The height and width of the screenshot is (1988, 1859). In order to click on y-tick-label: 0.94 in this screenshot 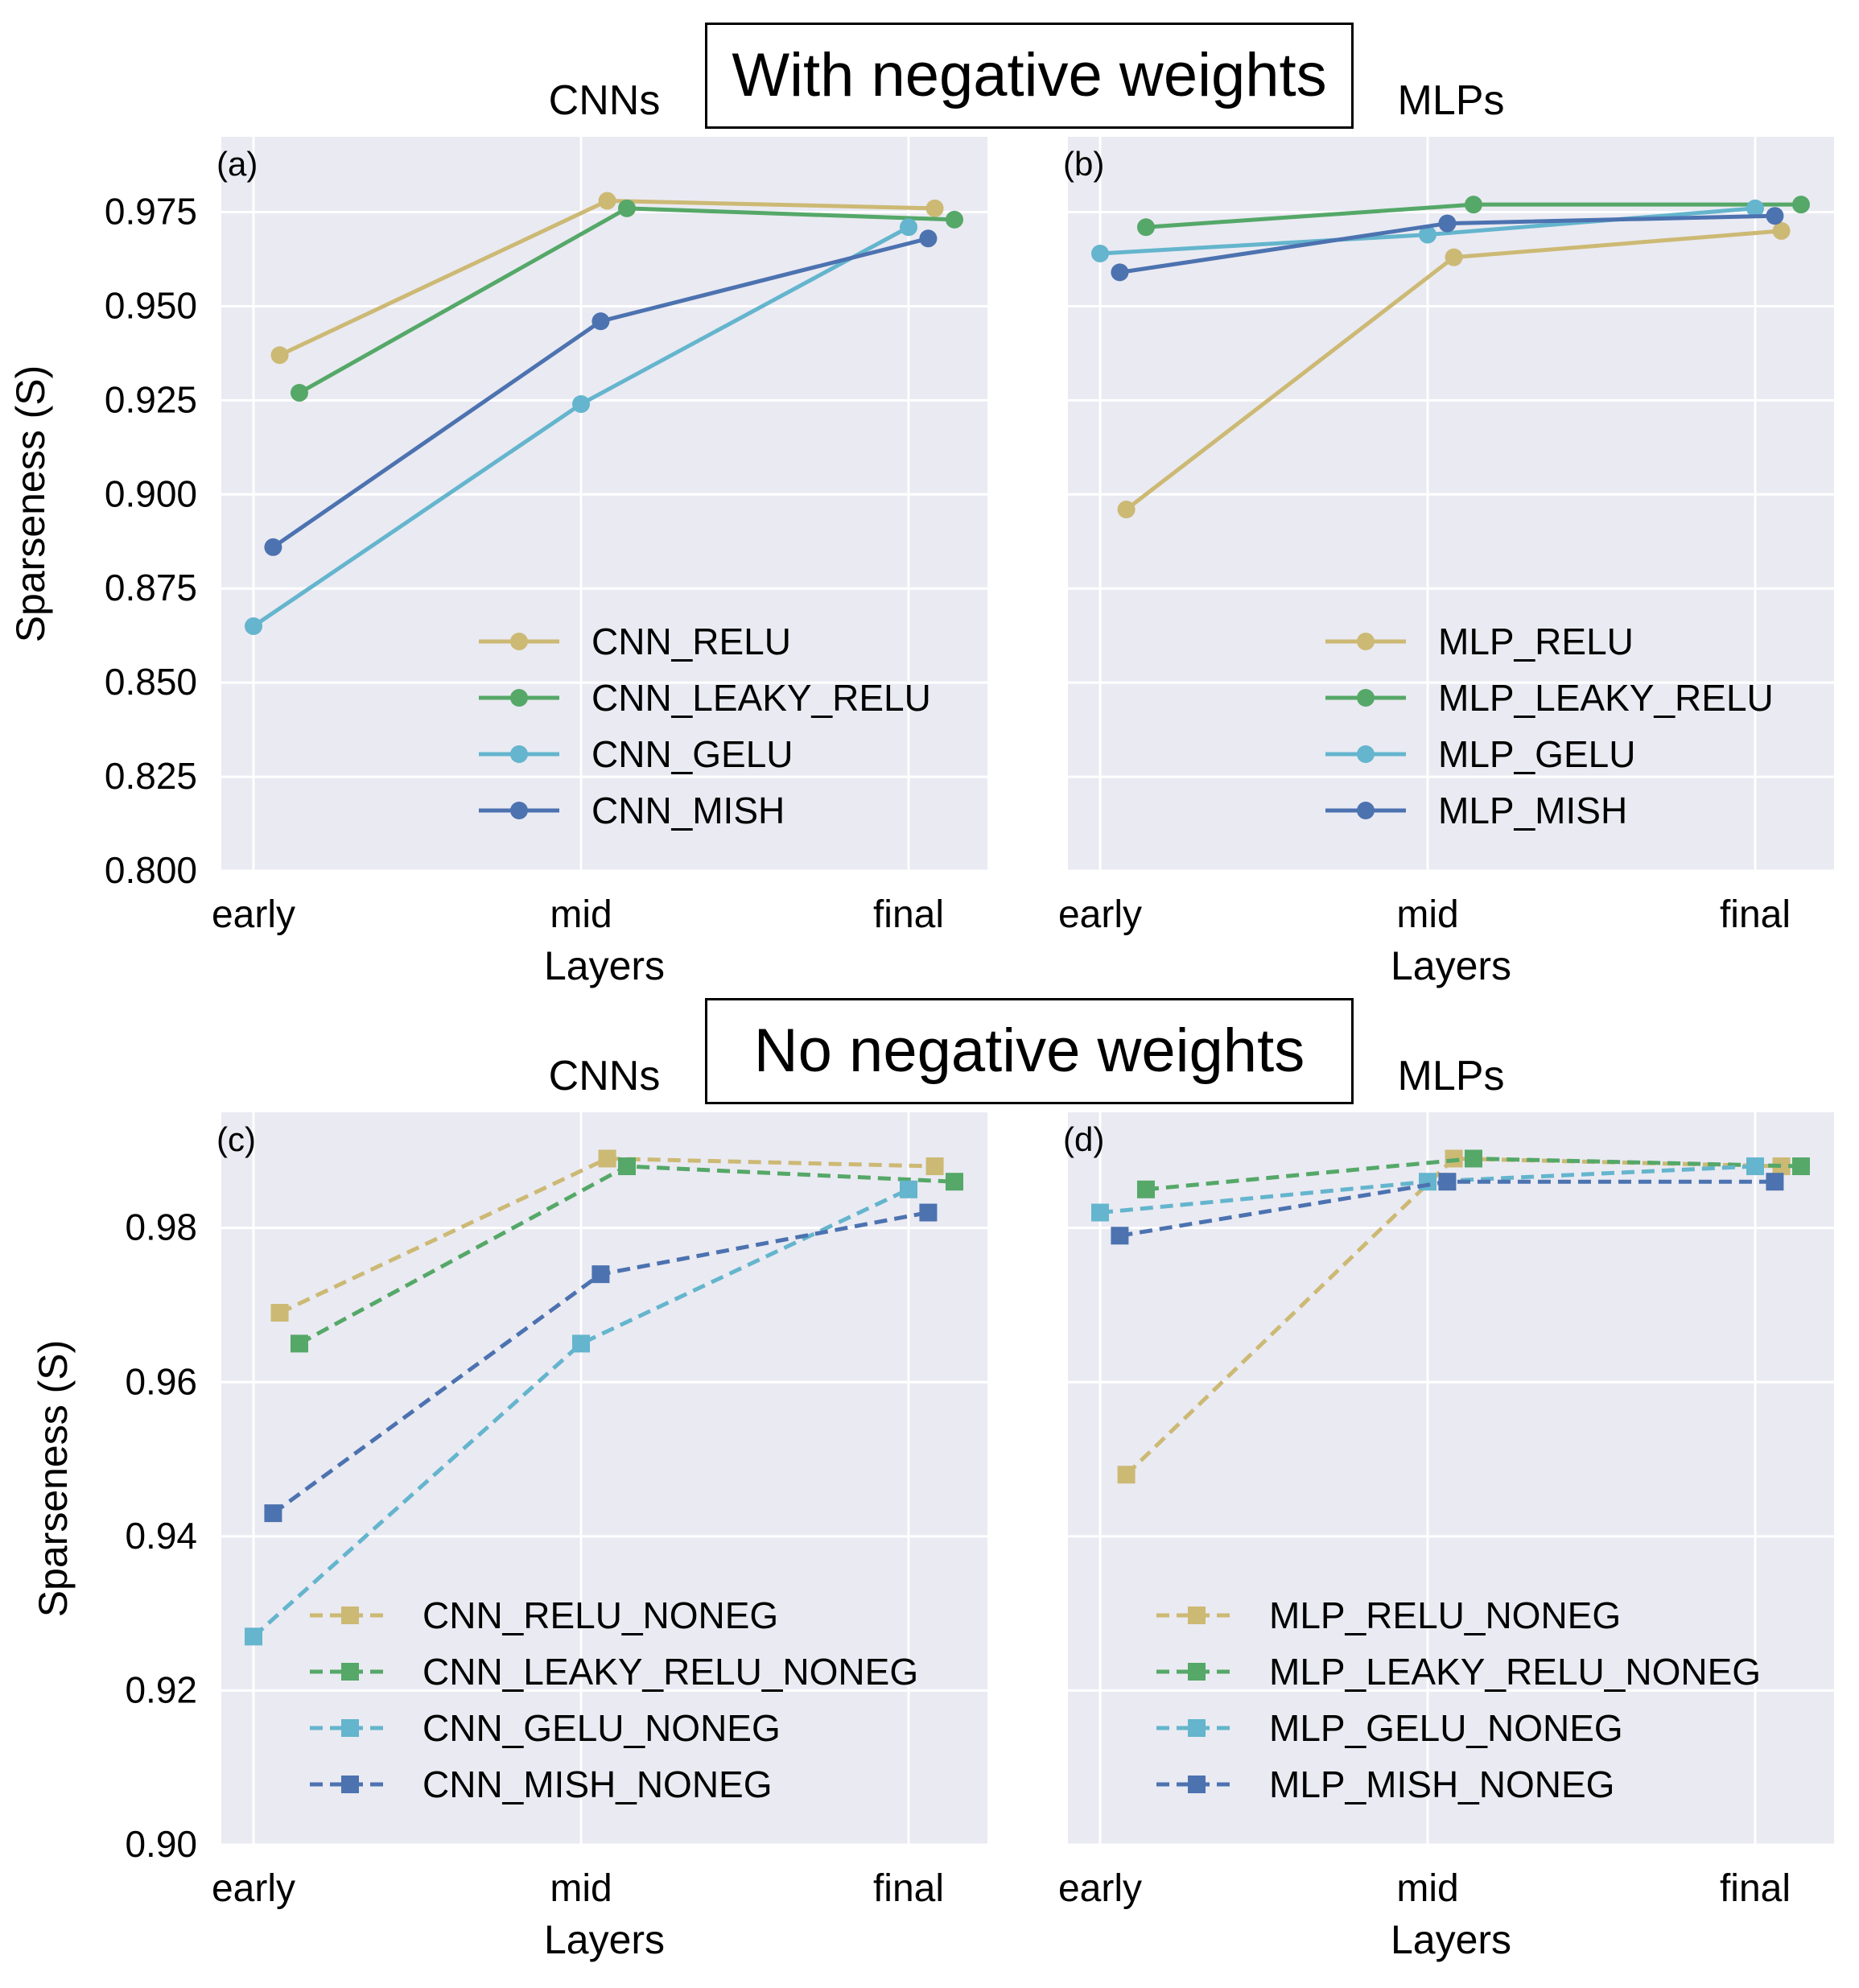, I will do `click(161, 1536)`.